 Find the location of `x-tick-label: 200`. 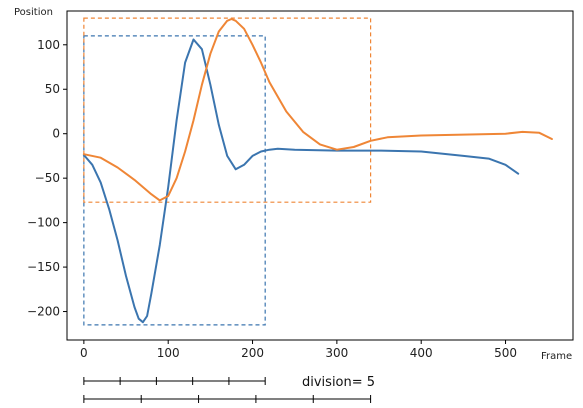

x-tick-label: 200 is located at coordinates (252, 353).